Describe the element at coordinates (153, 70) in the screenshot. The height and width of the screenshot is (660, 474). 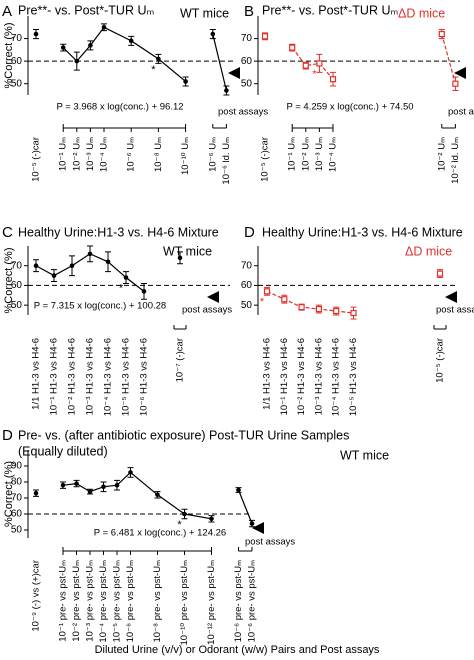
I see `significance-star: *` at that location.